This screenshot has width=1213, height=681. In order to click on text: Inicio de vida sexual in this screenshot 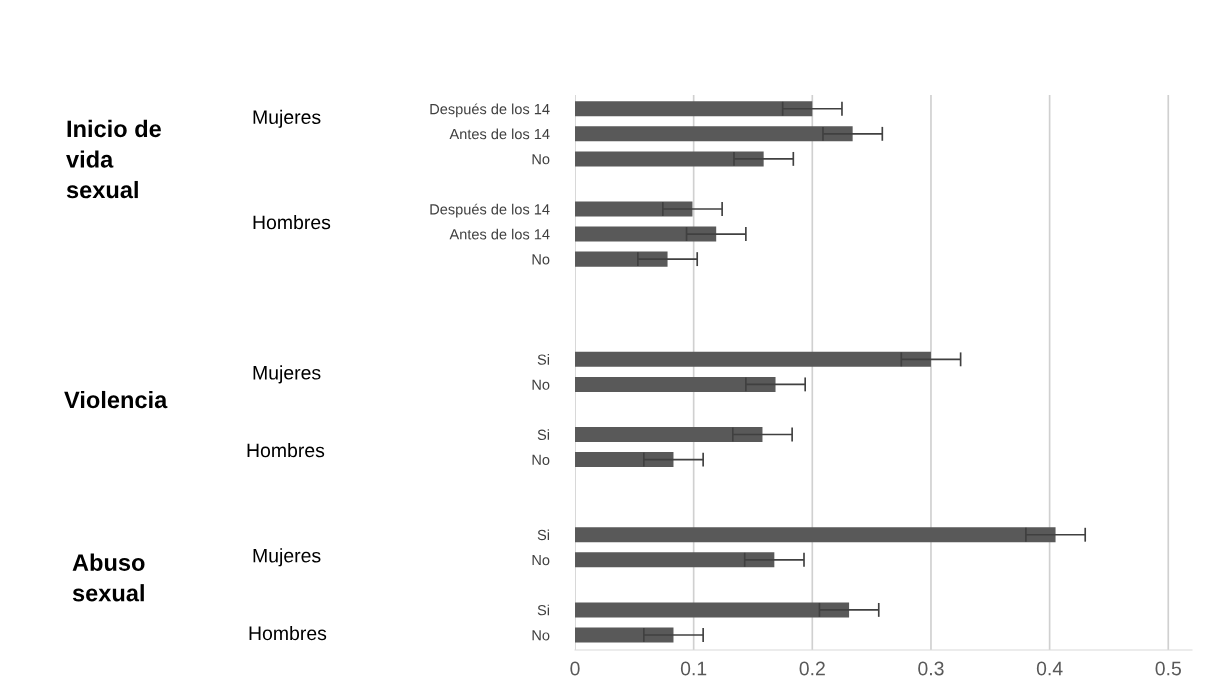, I will do `click(113, 159)`.